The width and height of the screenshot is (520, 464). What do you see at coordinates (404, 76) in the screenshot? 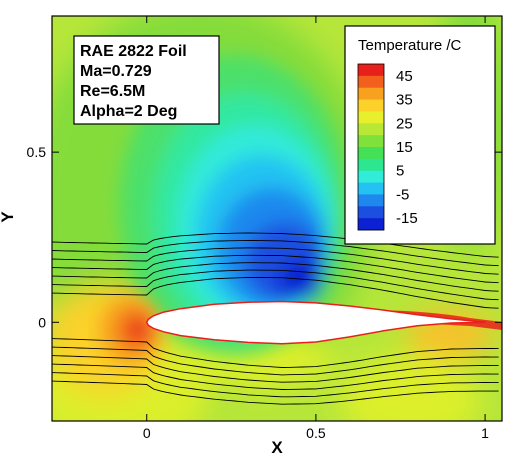
I see `legend-label: 45` at bounding box center [404, 76].